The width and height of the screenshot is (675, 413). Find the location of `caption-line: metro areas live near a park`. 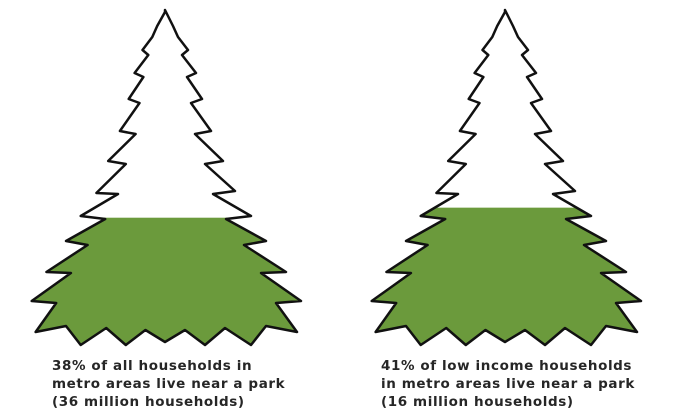

caption-line: metro areas live near a park is located at coordinates (169, 384).